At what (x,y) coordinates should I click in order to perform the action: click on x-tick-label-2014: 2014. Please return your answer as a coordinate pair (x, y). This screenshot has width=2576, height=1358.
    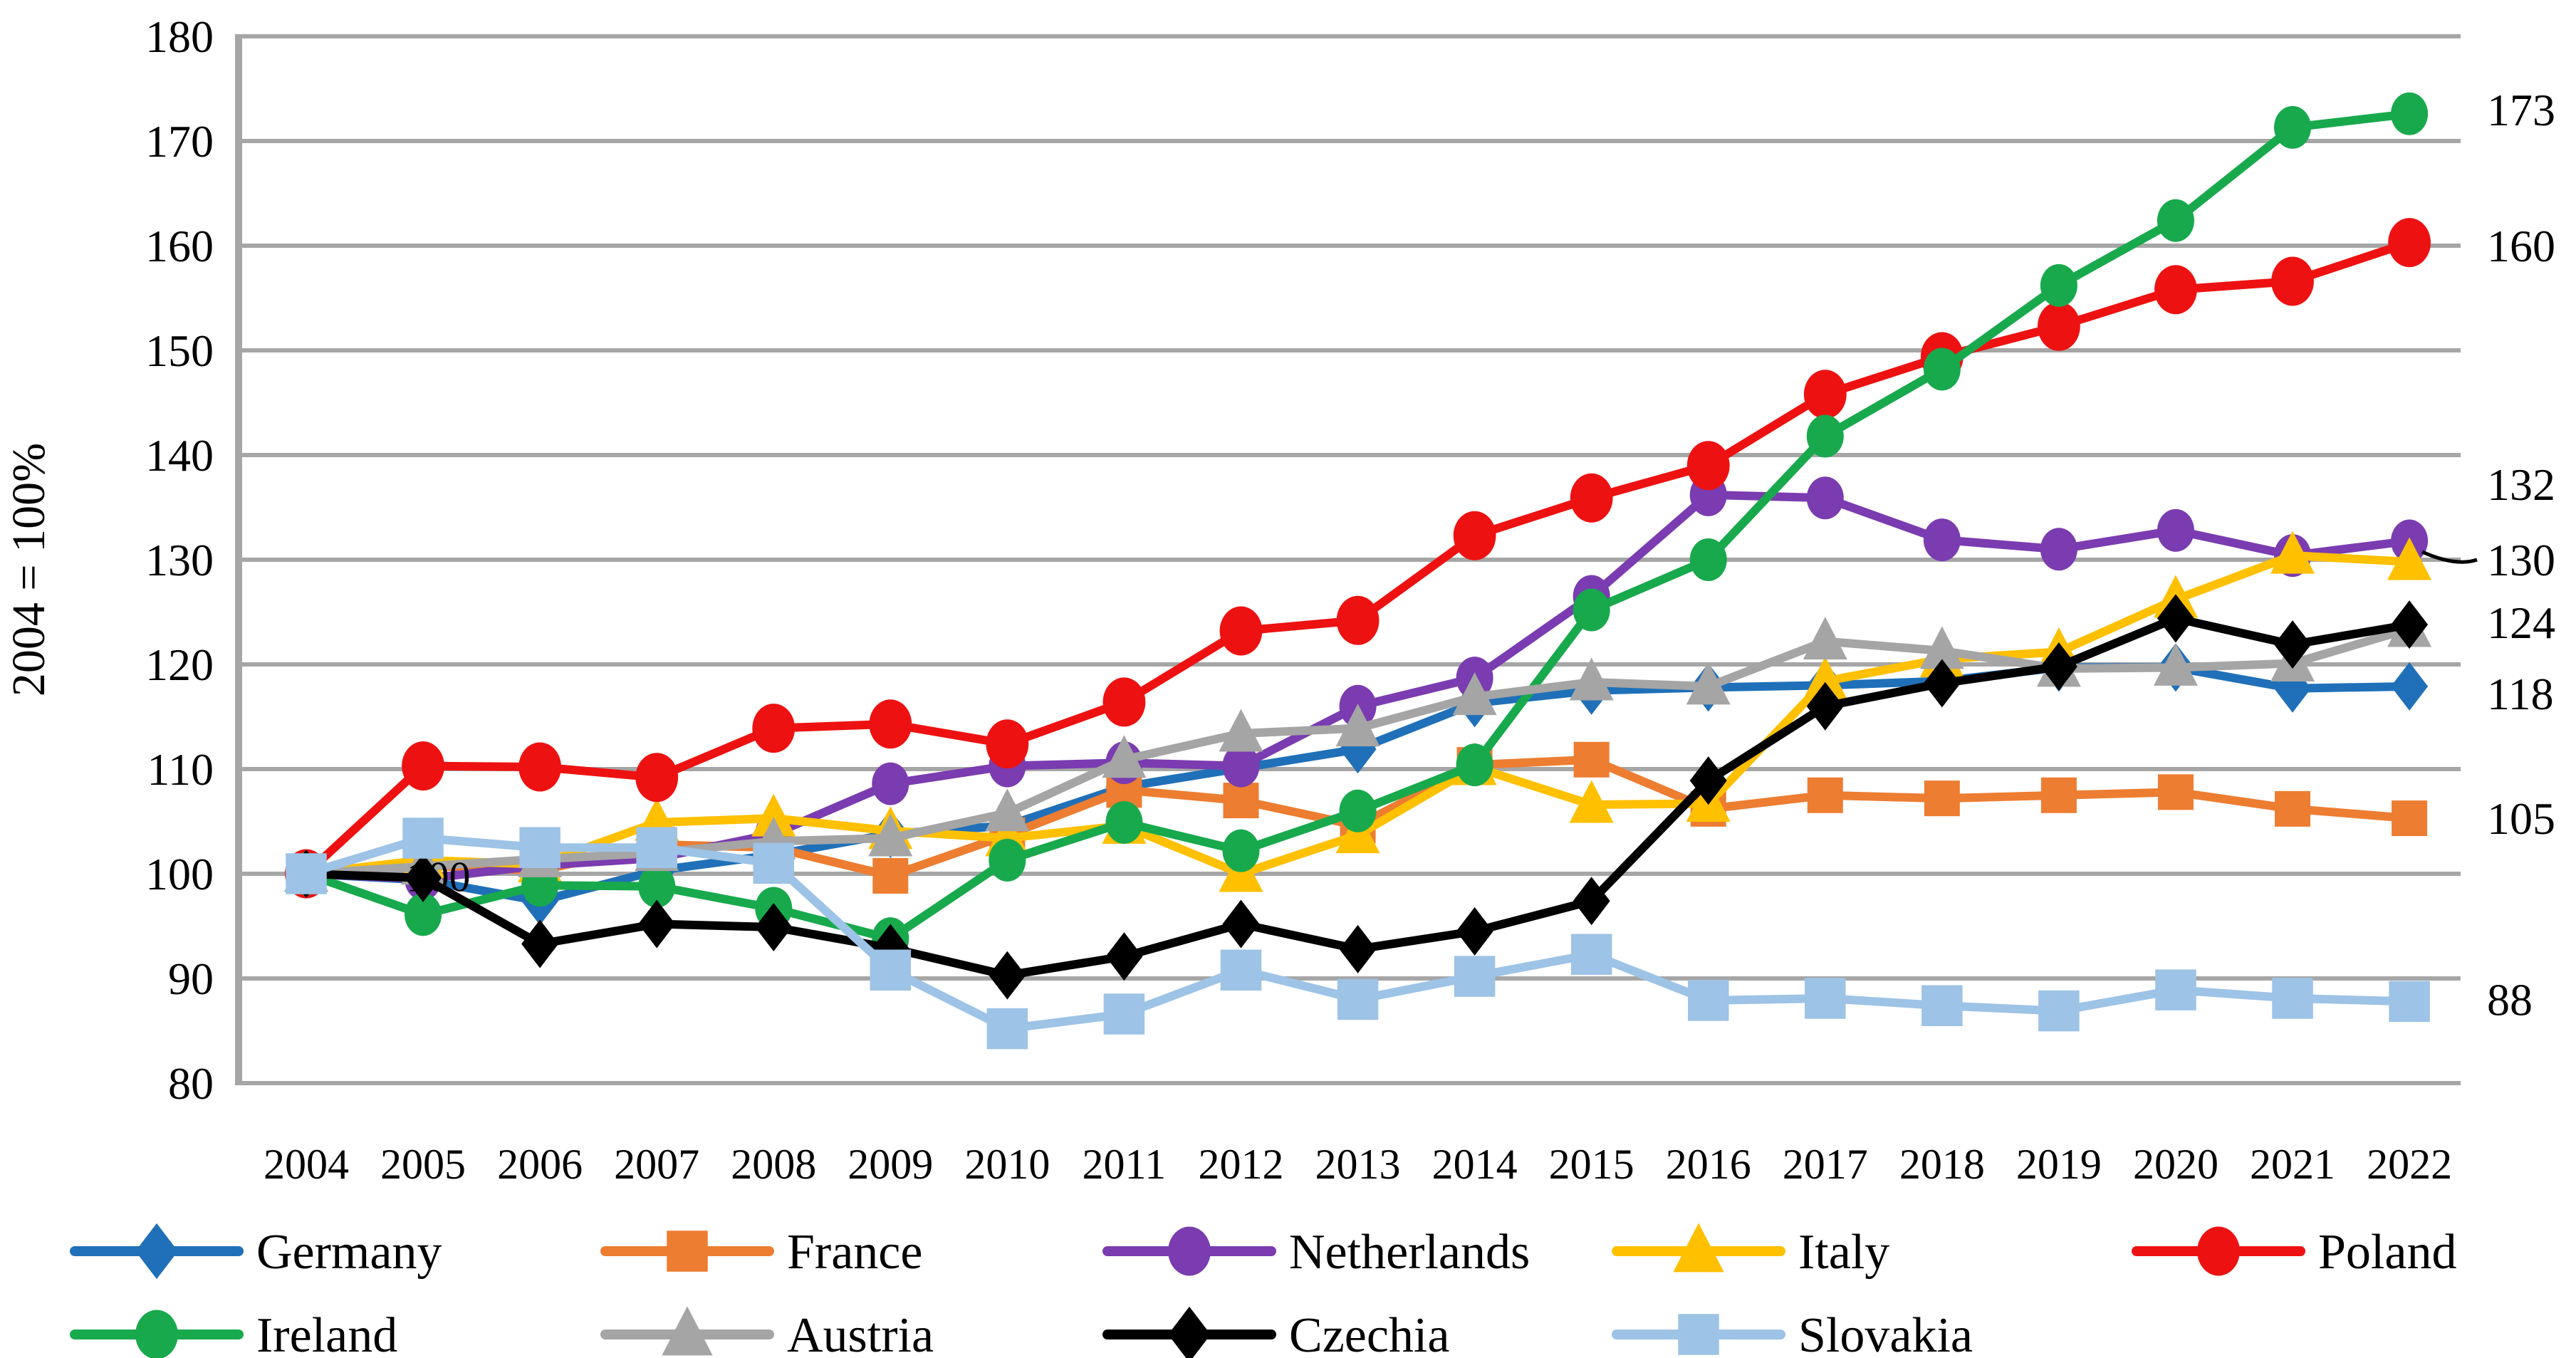
    Looking at the image, I should click on (1475, 1164).